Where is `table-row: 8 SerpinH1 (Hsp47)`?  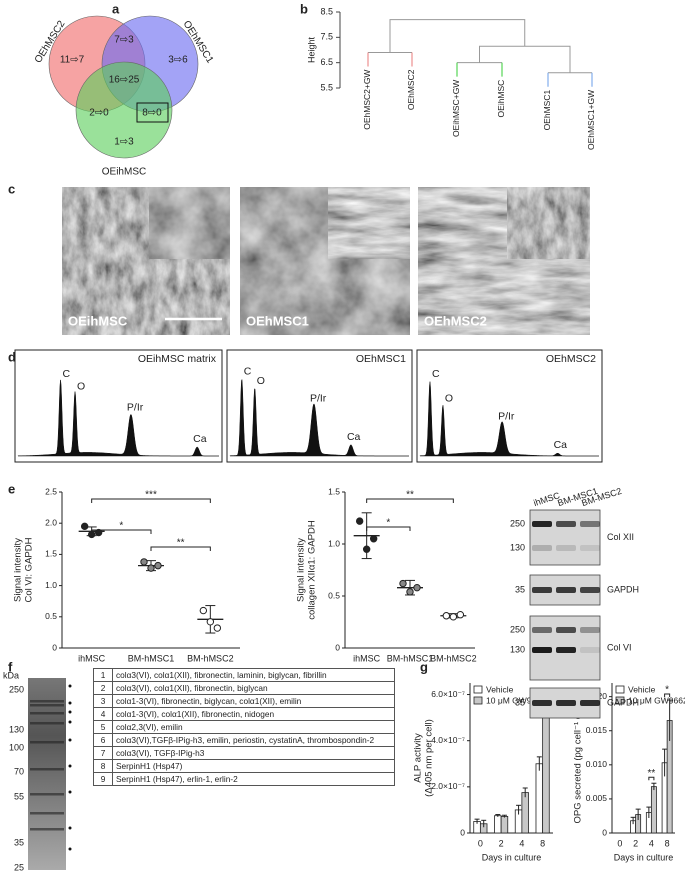 table-row: 8 SerpinH1 (Hsp47) is located at coordinates (244, 766).